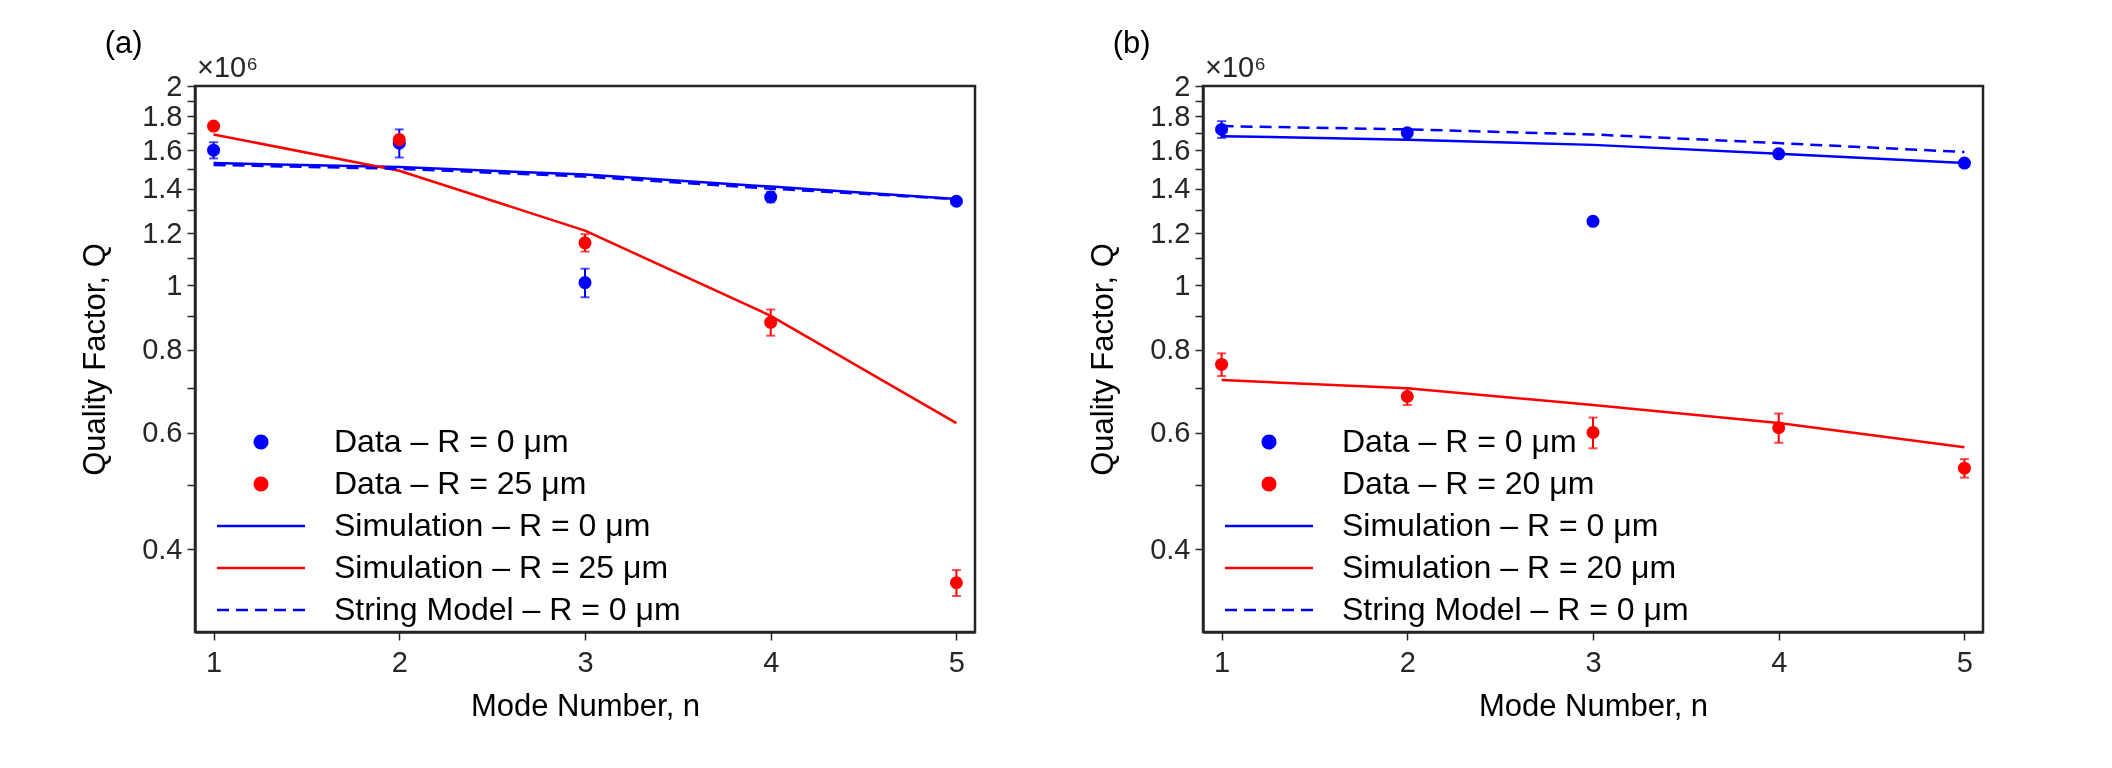 The image size is (2112, 768). What do you see at coordinates (1131, 42) in the screenshot?
I see `chart-title: (b)` at bounding box center [1131, 42].